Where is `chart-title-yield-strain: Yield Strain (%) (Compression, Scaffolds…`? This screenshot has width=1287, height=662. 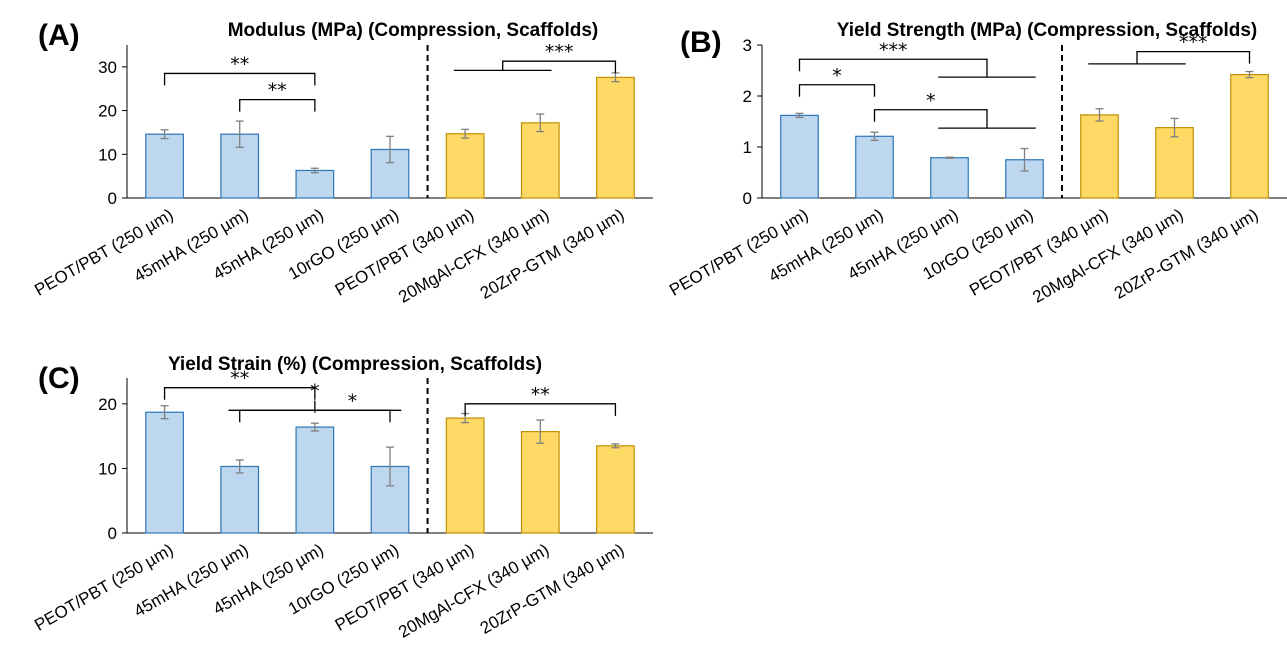
chart-title-yield-strain: Yield Strain (%) (Compression, Scaffolds… is located at coordinates (355, 364).